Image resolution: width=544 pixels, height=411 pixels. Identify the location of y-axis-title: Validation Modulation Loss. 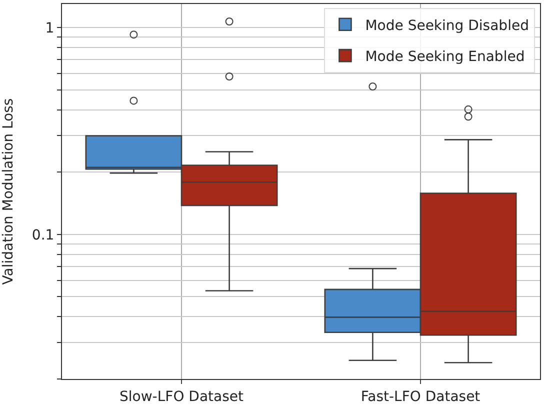
(8, 191).